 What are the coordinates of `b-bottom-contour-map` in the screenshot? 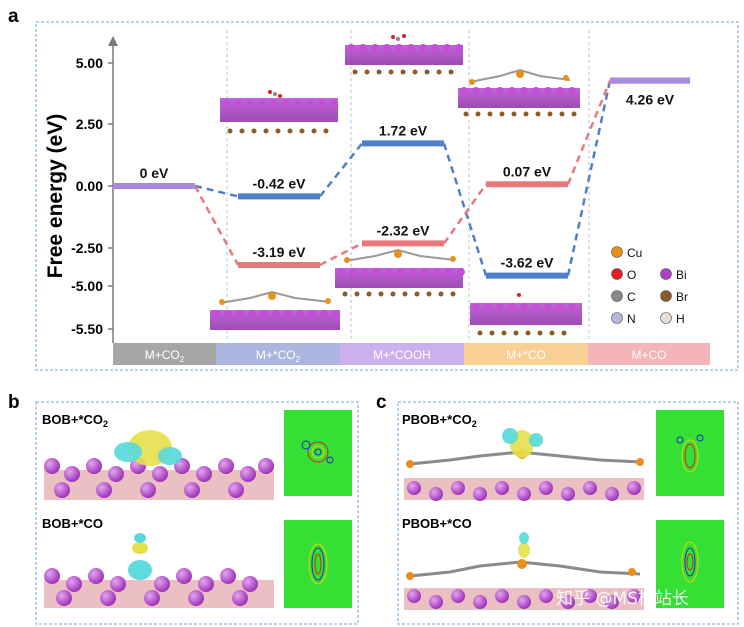 It's located at (318, 564).